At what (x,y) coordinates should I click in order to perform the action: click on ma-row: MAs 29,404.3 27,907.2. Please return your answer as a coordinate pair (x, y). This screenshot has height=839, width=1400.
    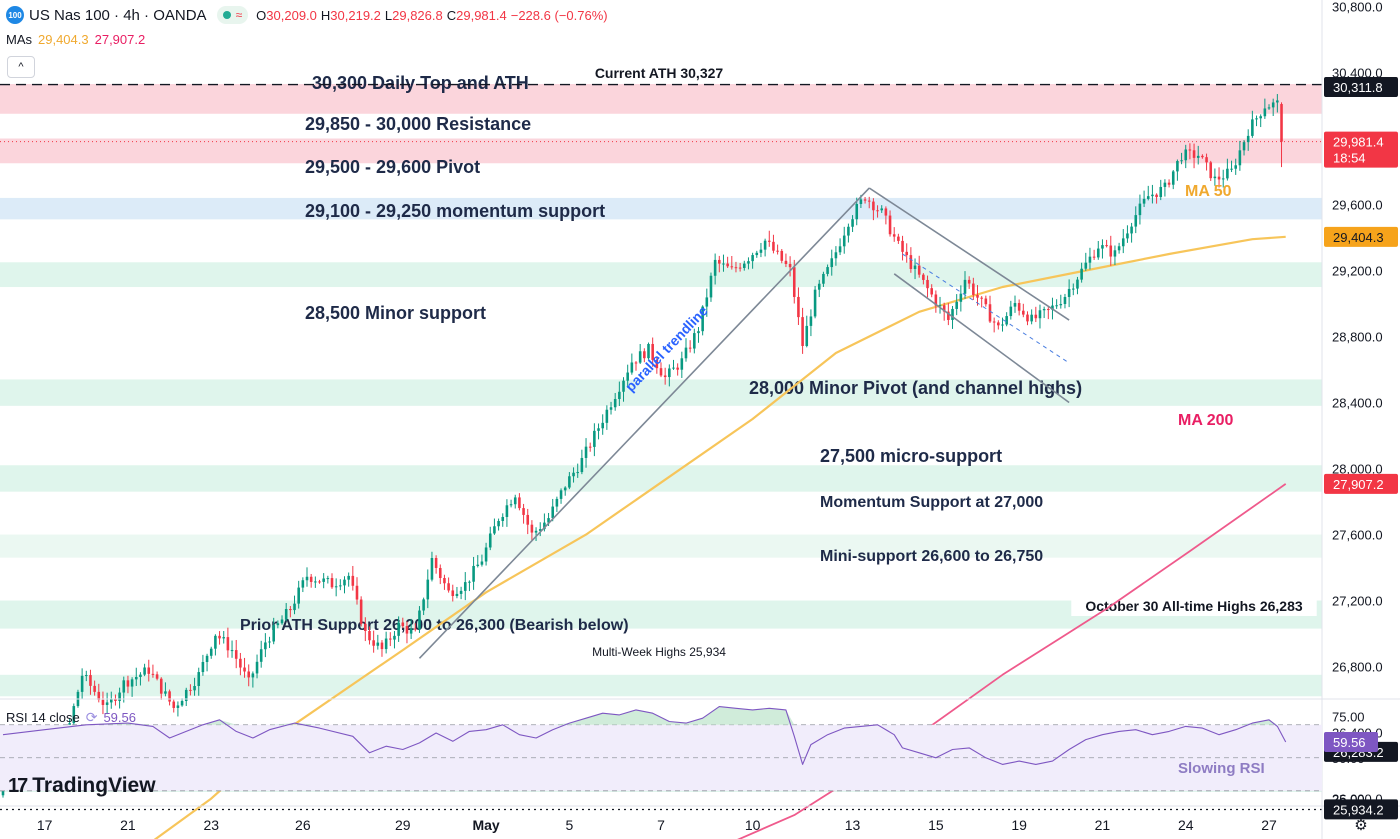
    Looking at the image, I should click on (75, 39).